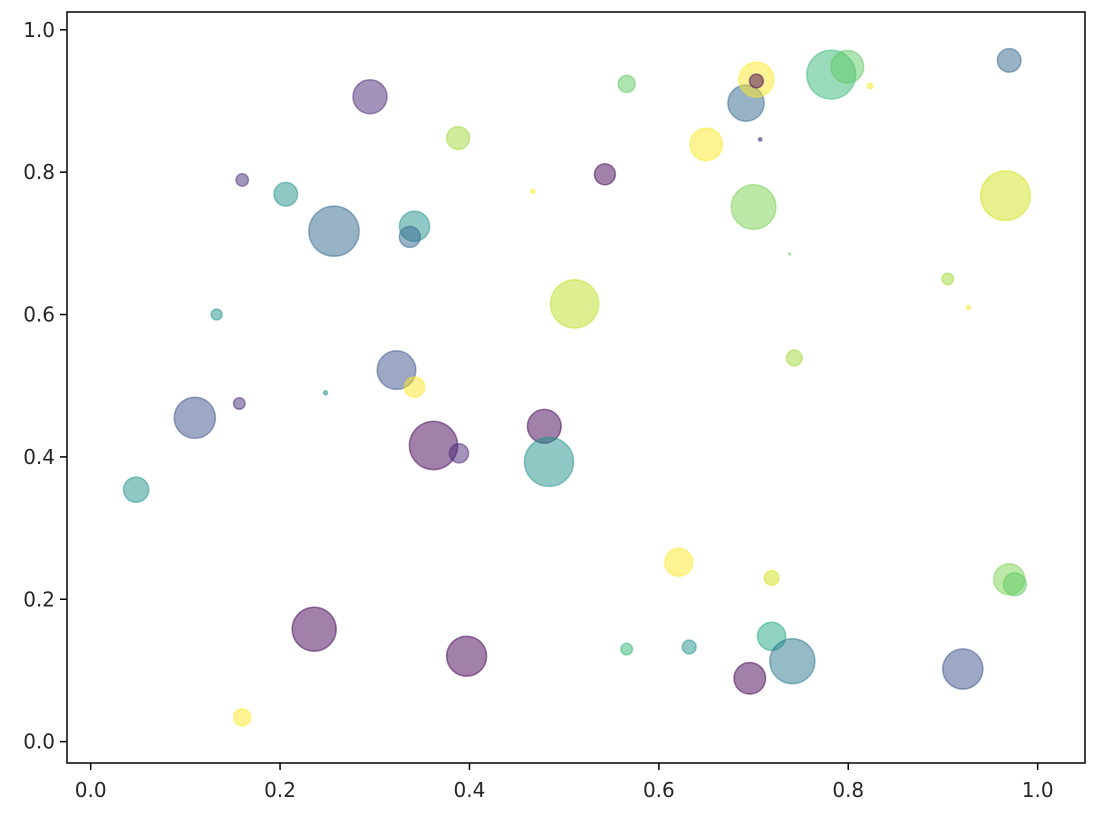 Image resolution: width=1112 pixels, height=824 pixels. I want to click on y-tick-label: 0.4, so click(39, 457).